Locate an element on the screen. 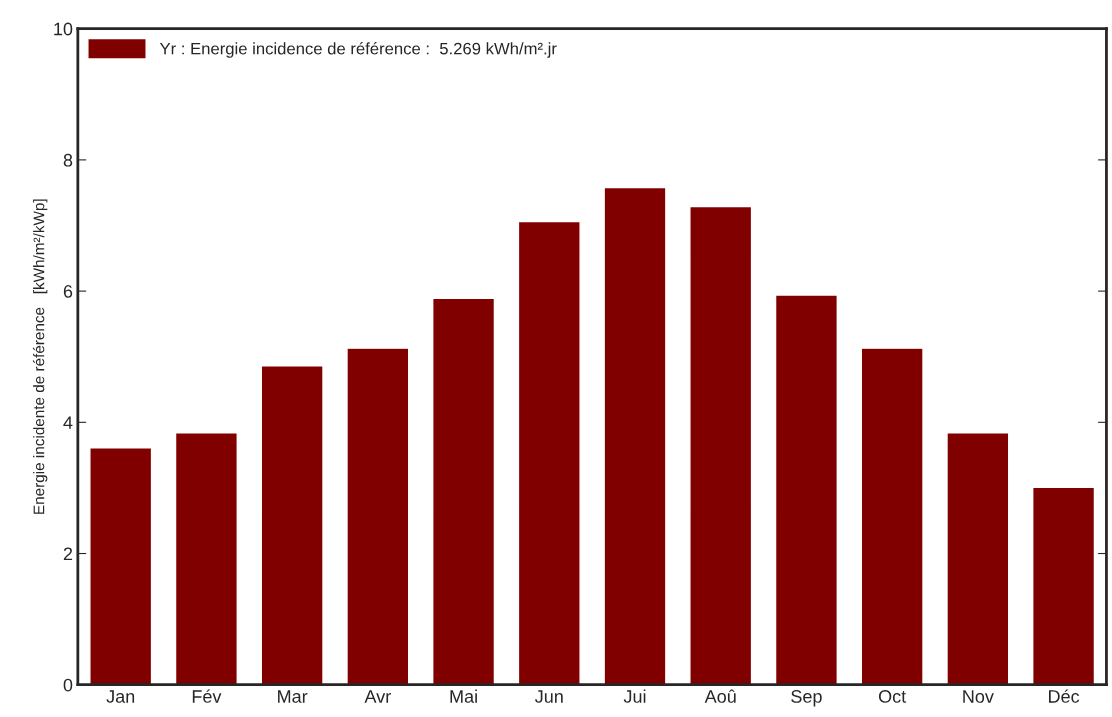 The width and height of the screenshot is (1112, 717). x-tick-label: Jui is located at coordinates (634, 696).